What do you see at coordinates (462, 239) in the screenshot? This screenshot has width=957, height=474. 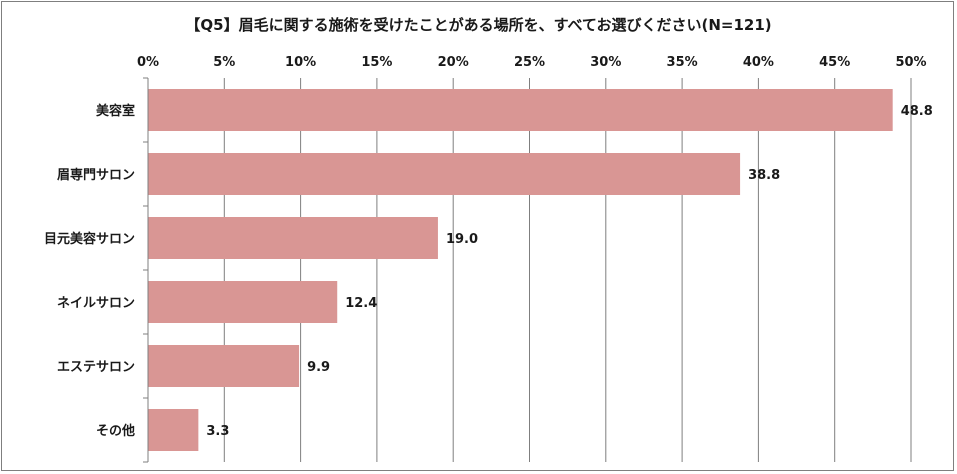 I see `data-label: 19.0` at bounding box center [462, 239].